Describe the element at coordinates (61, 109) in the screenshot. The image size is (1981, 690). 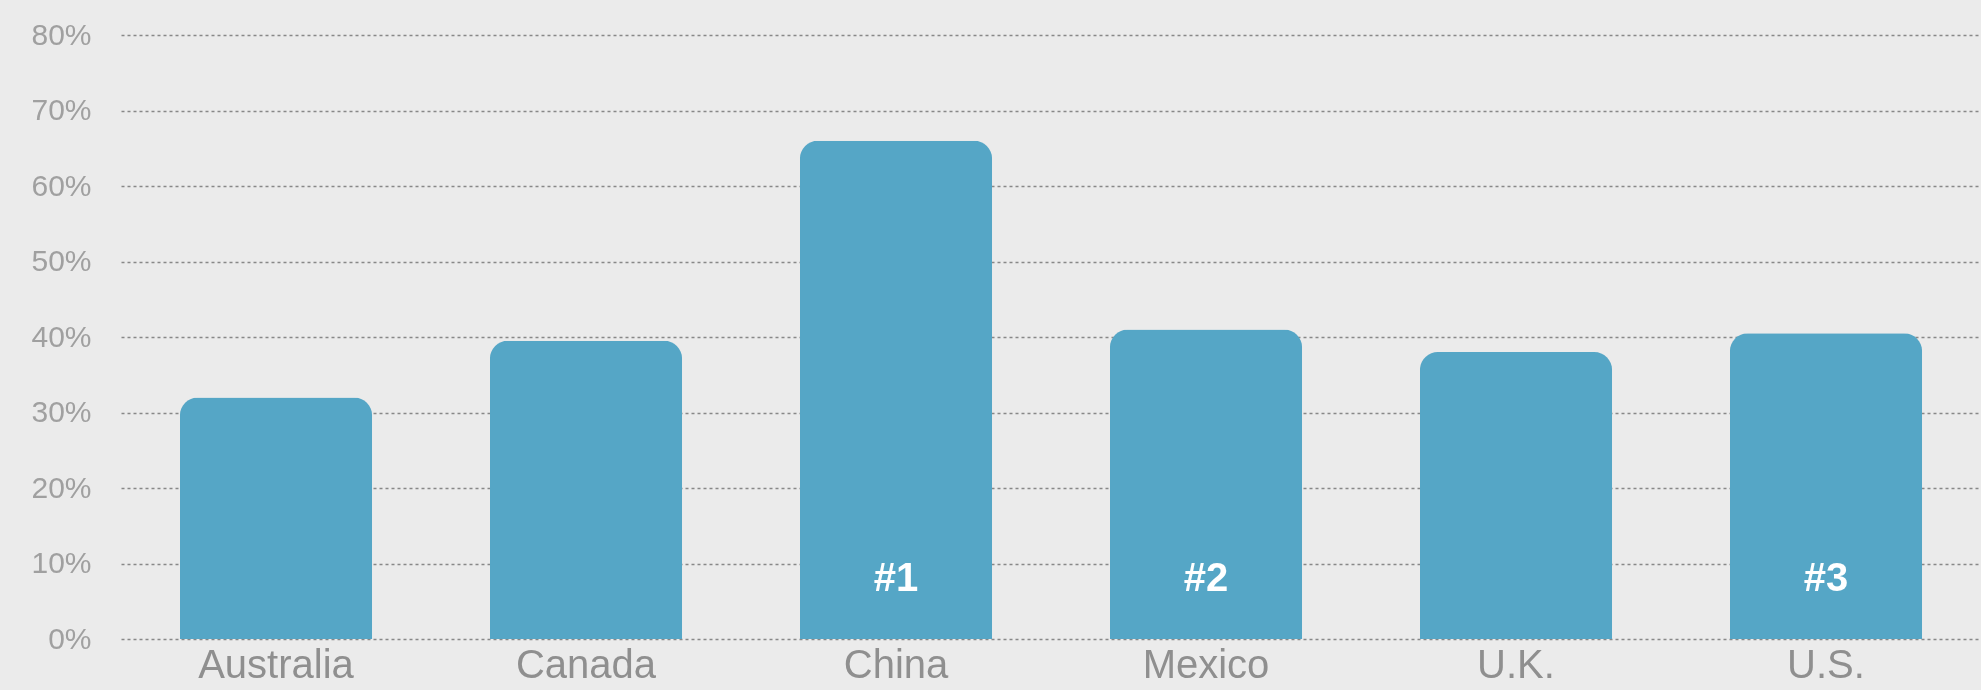
I see `y-tick-label: 70%` at that location.